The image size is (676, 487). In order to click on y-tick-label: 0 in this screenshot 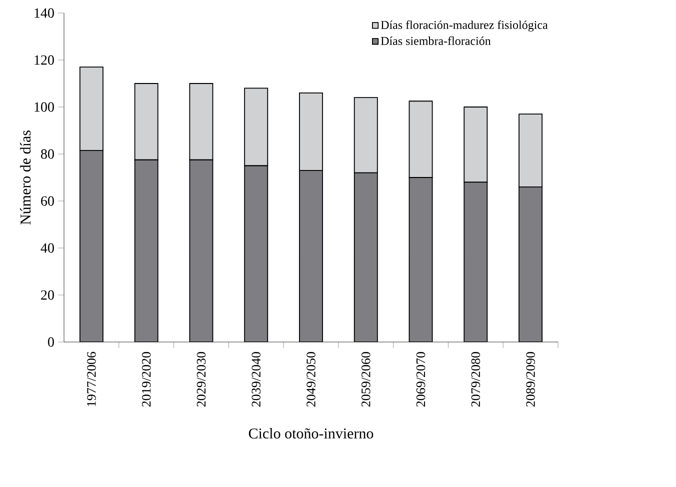, I will do `click(51, 342)`.